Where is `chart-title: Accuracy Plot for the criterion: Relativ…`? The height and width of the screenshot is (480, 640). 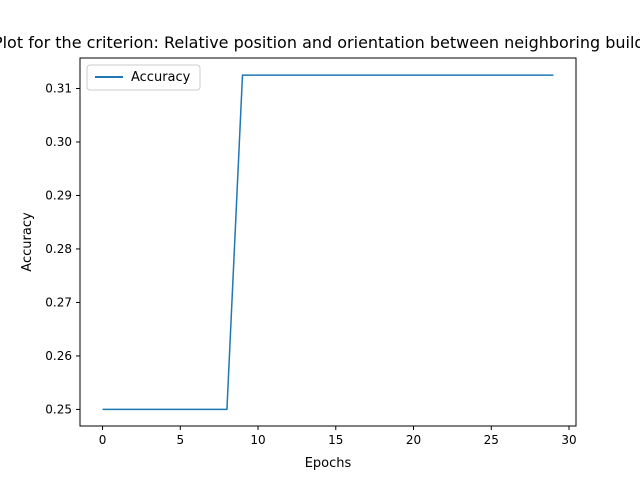
chart-title: Accuracy Plot for the criterion: Relativ… is located at coordinates (320, 42).